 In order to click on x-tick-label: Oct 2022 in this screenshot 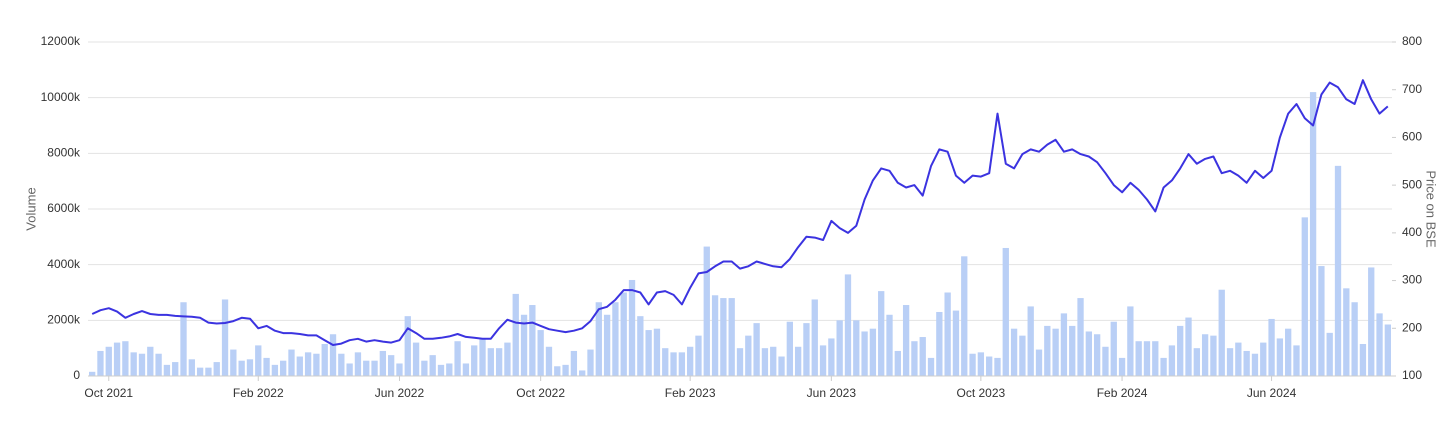, I will do `click(540, 393)`.